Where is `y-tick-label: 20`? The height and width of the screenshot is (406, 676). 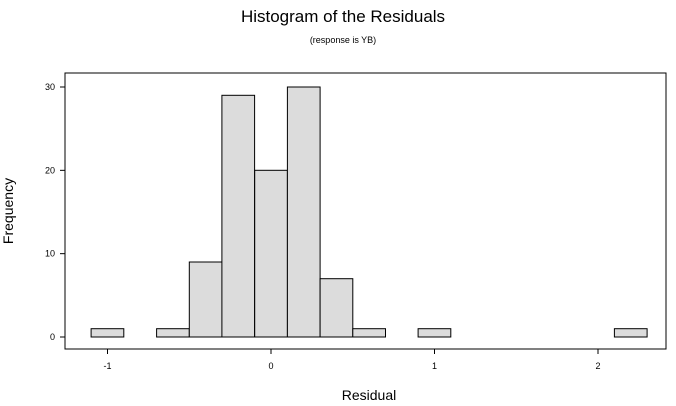
y-tick-label: 20 is located at coordinates (50, 170).